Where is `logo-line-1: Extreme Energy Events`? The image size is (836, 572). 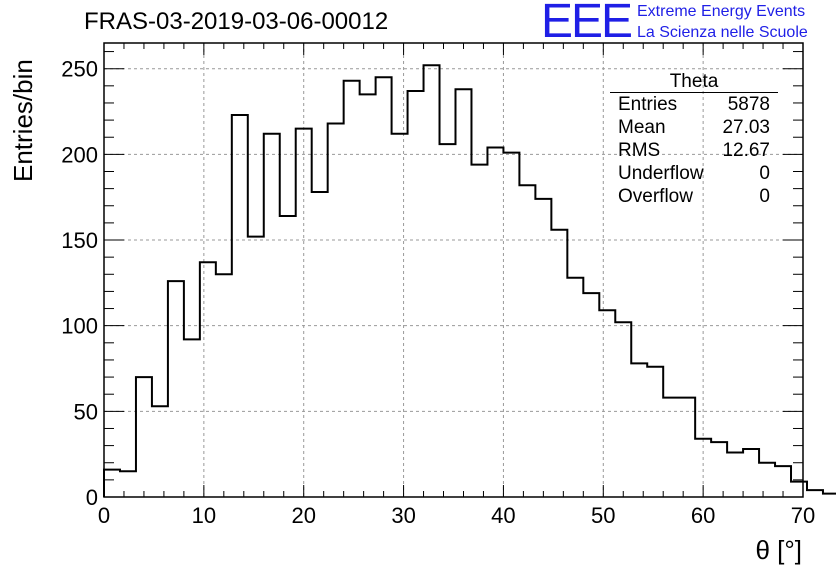 logo-line-1: Extreme Energy Events is located at coordinates (721, 11).